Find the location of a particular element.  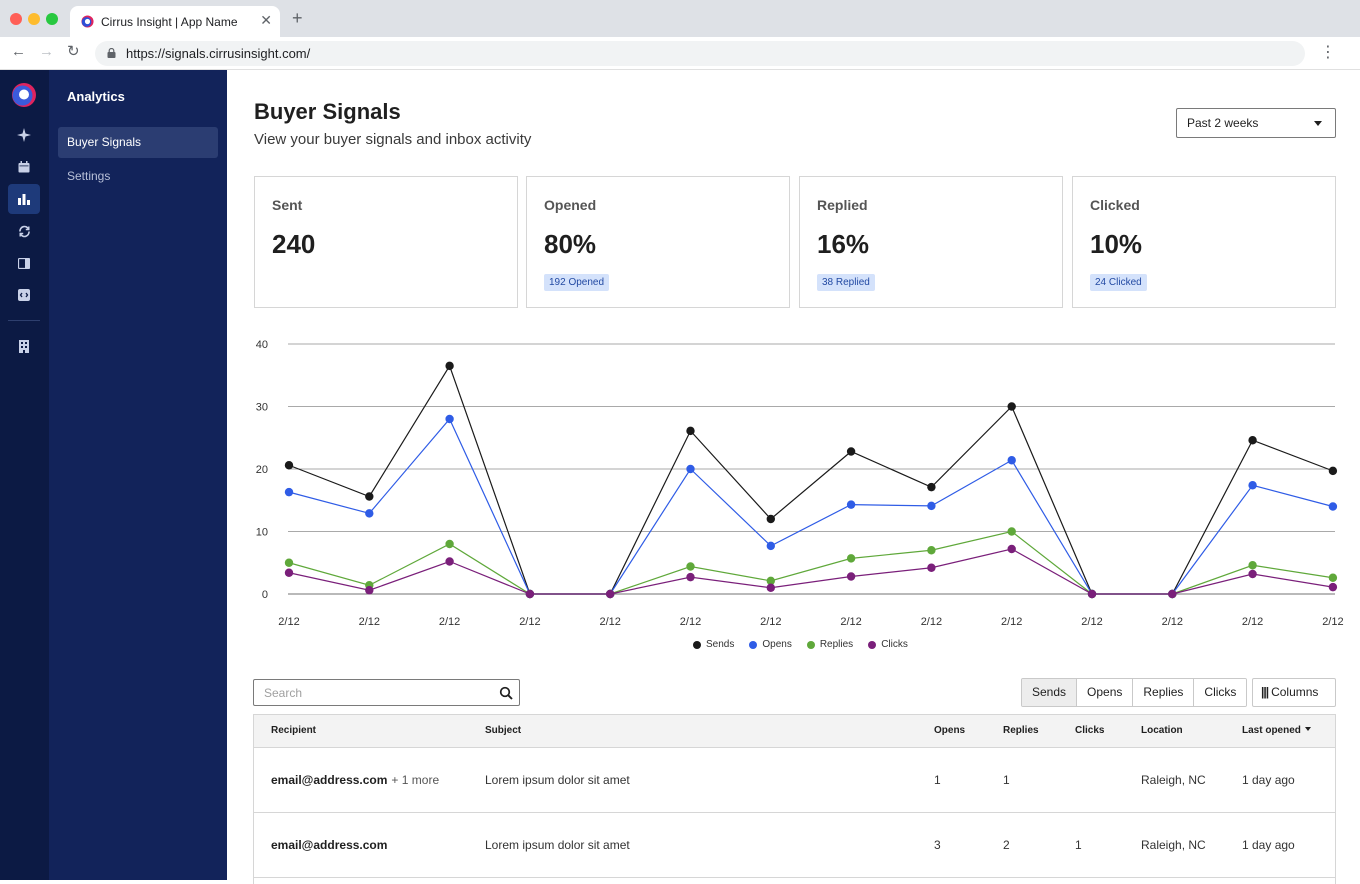

y-tick-label: 40 is located at coordinates (262, 345).